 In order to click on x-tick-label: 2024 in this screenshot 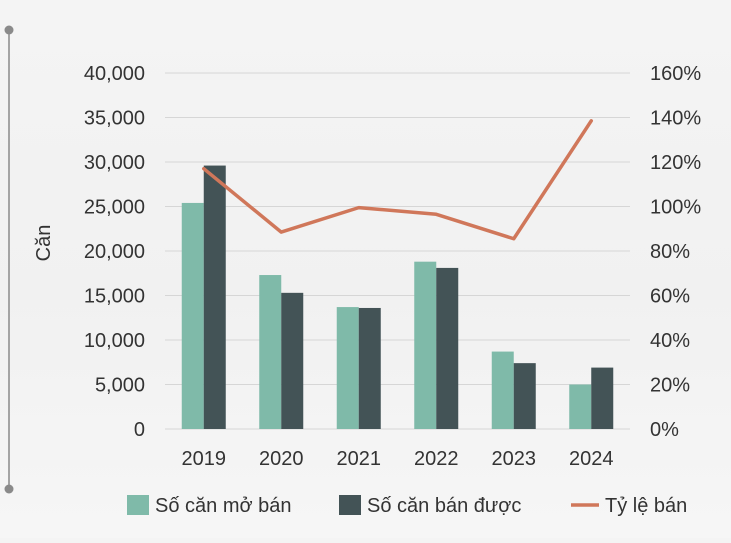, I will do `click(591, 459)`.